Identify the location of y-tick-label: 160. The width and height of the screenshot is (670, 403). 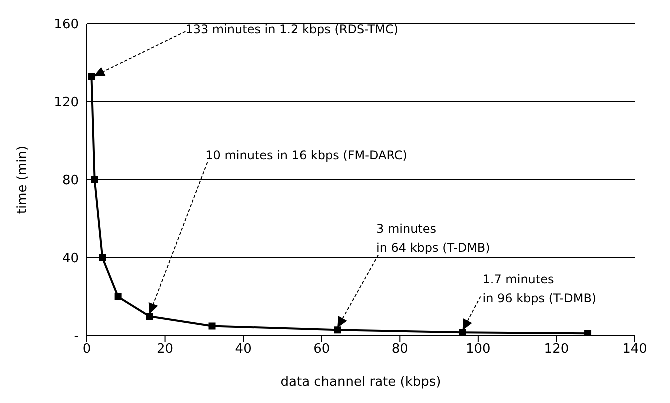
(66, 25).